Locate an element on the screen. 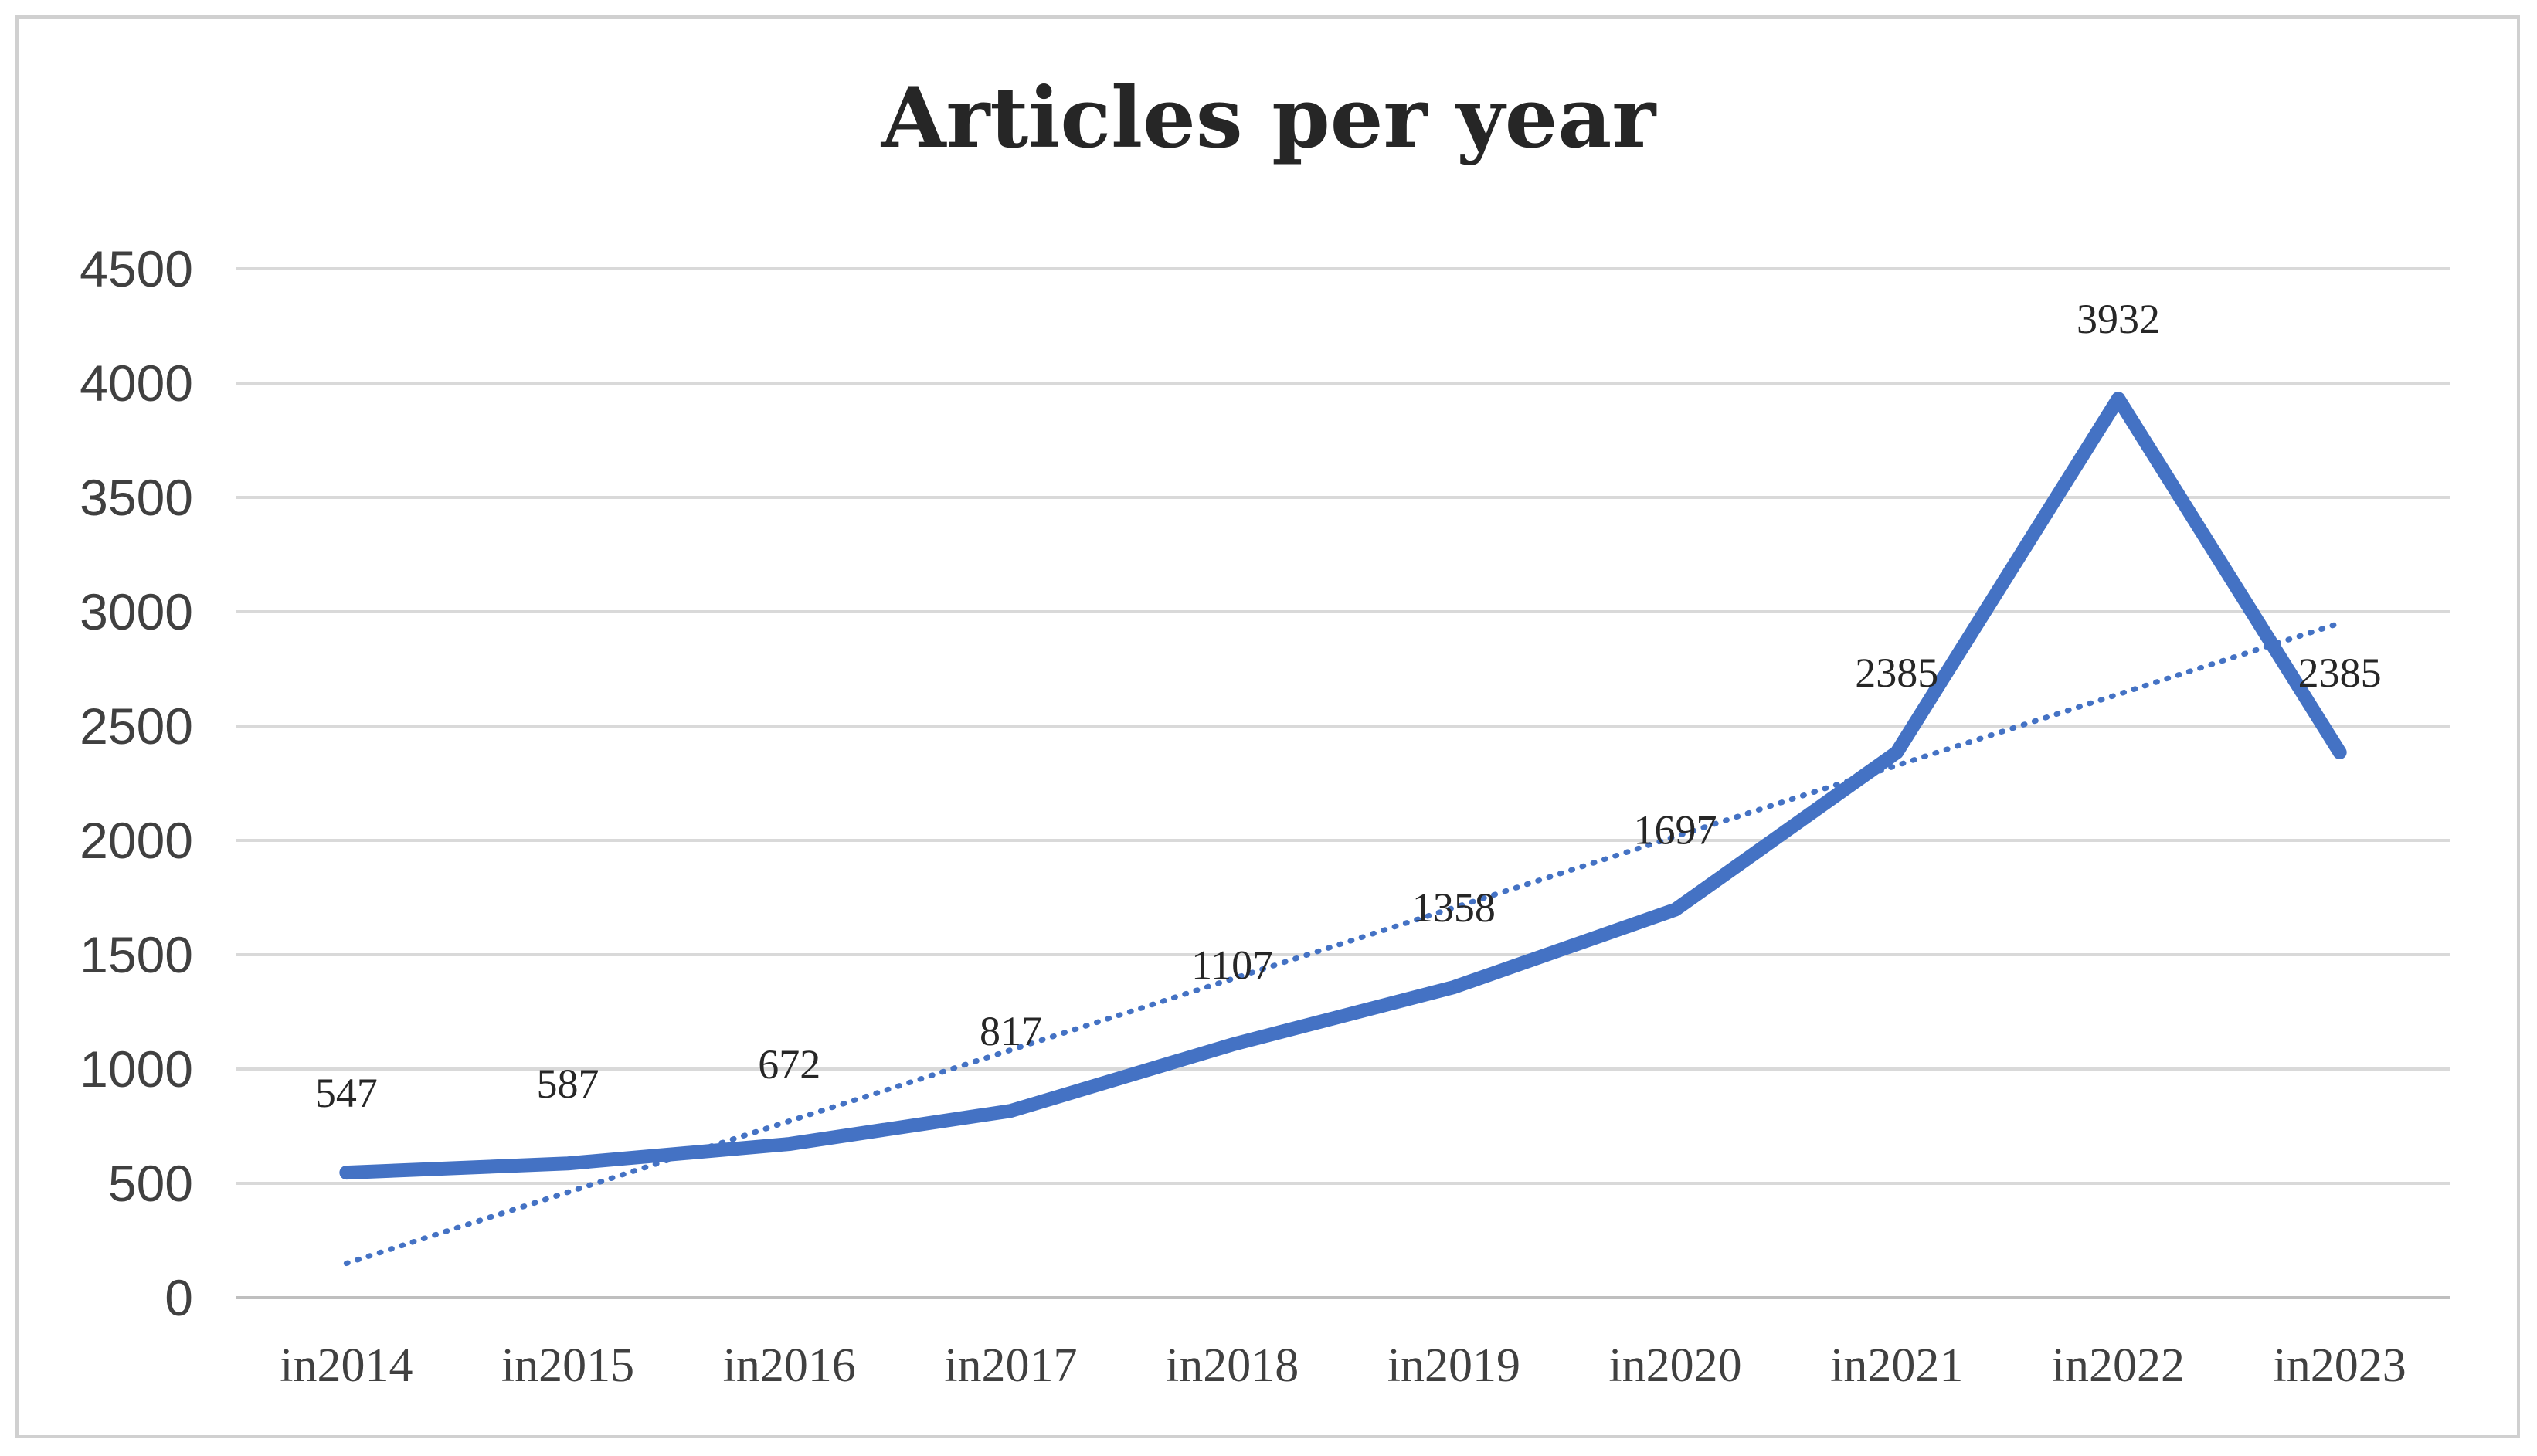 The height and width of the screenshot is (1456, 2537). x-tick-label: in2014 is located at coordinates (346, 1365).